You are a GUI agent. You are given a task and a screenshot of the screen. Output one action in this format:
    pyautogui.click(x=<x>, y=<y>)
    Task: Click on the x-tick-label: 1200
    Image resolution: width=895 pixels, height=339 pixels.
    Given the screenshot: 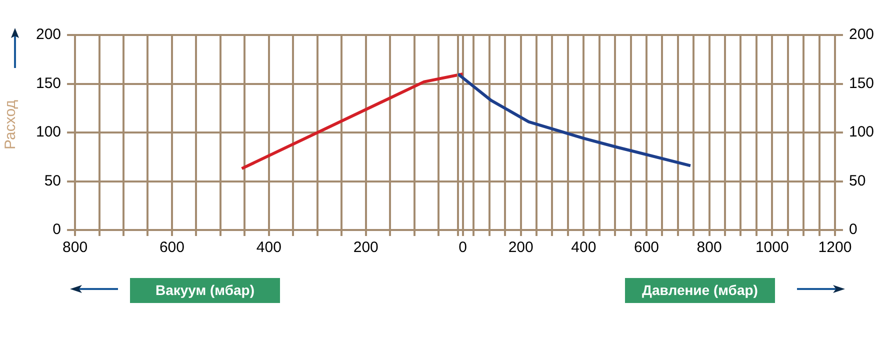 What is the action you would take?
    pyautogui.click(x=835, y=247)
    